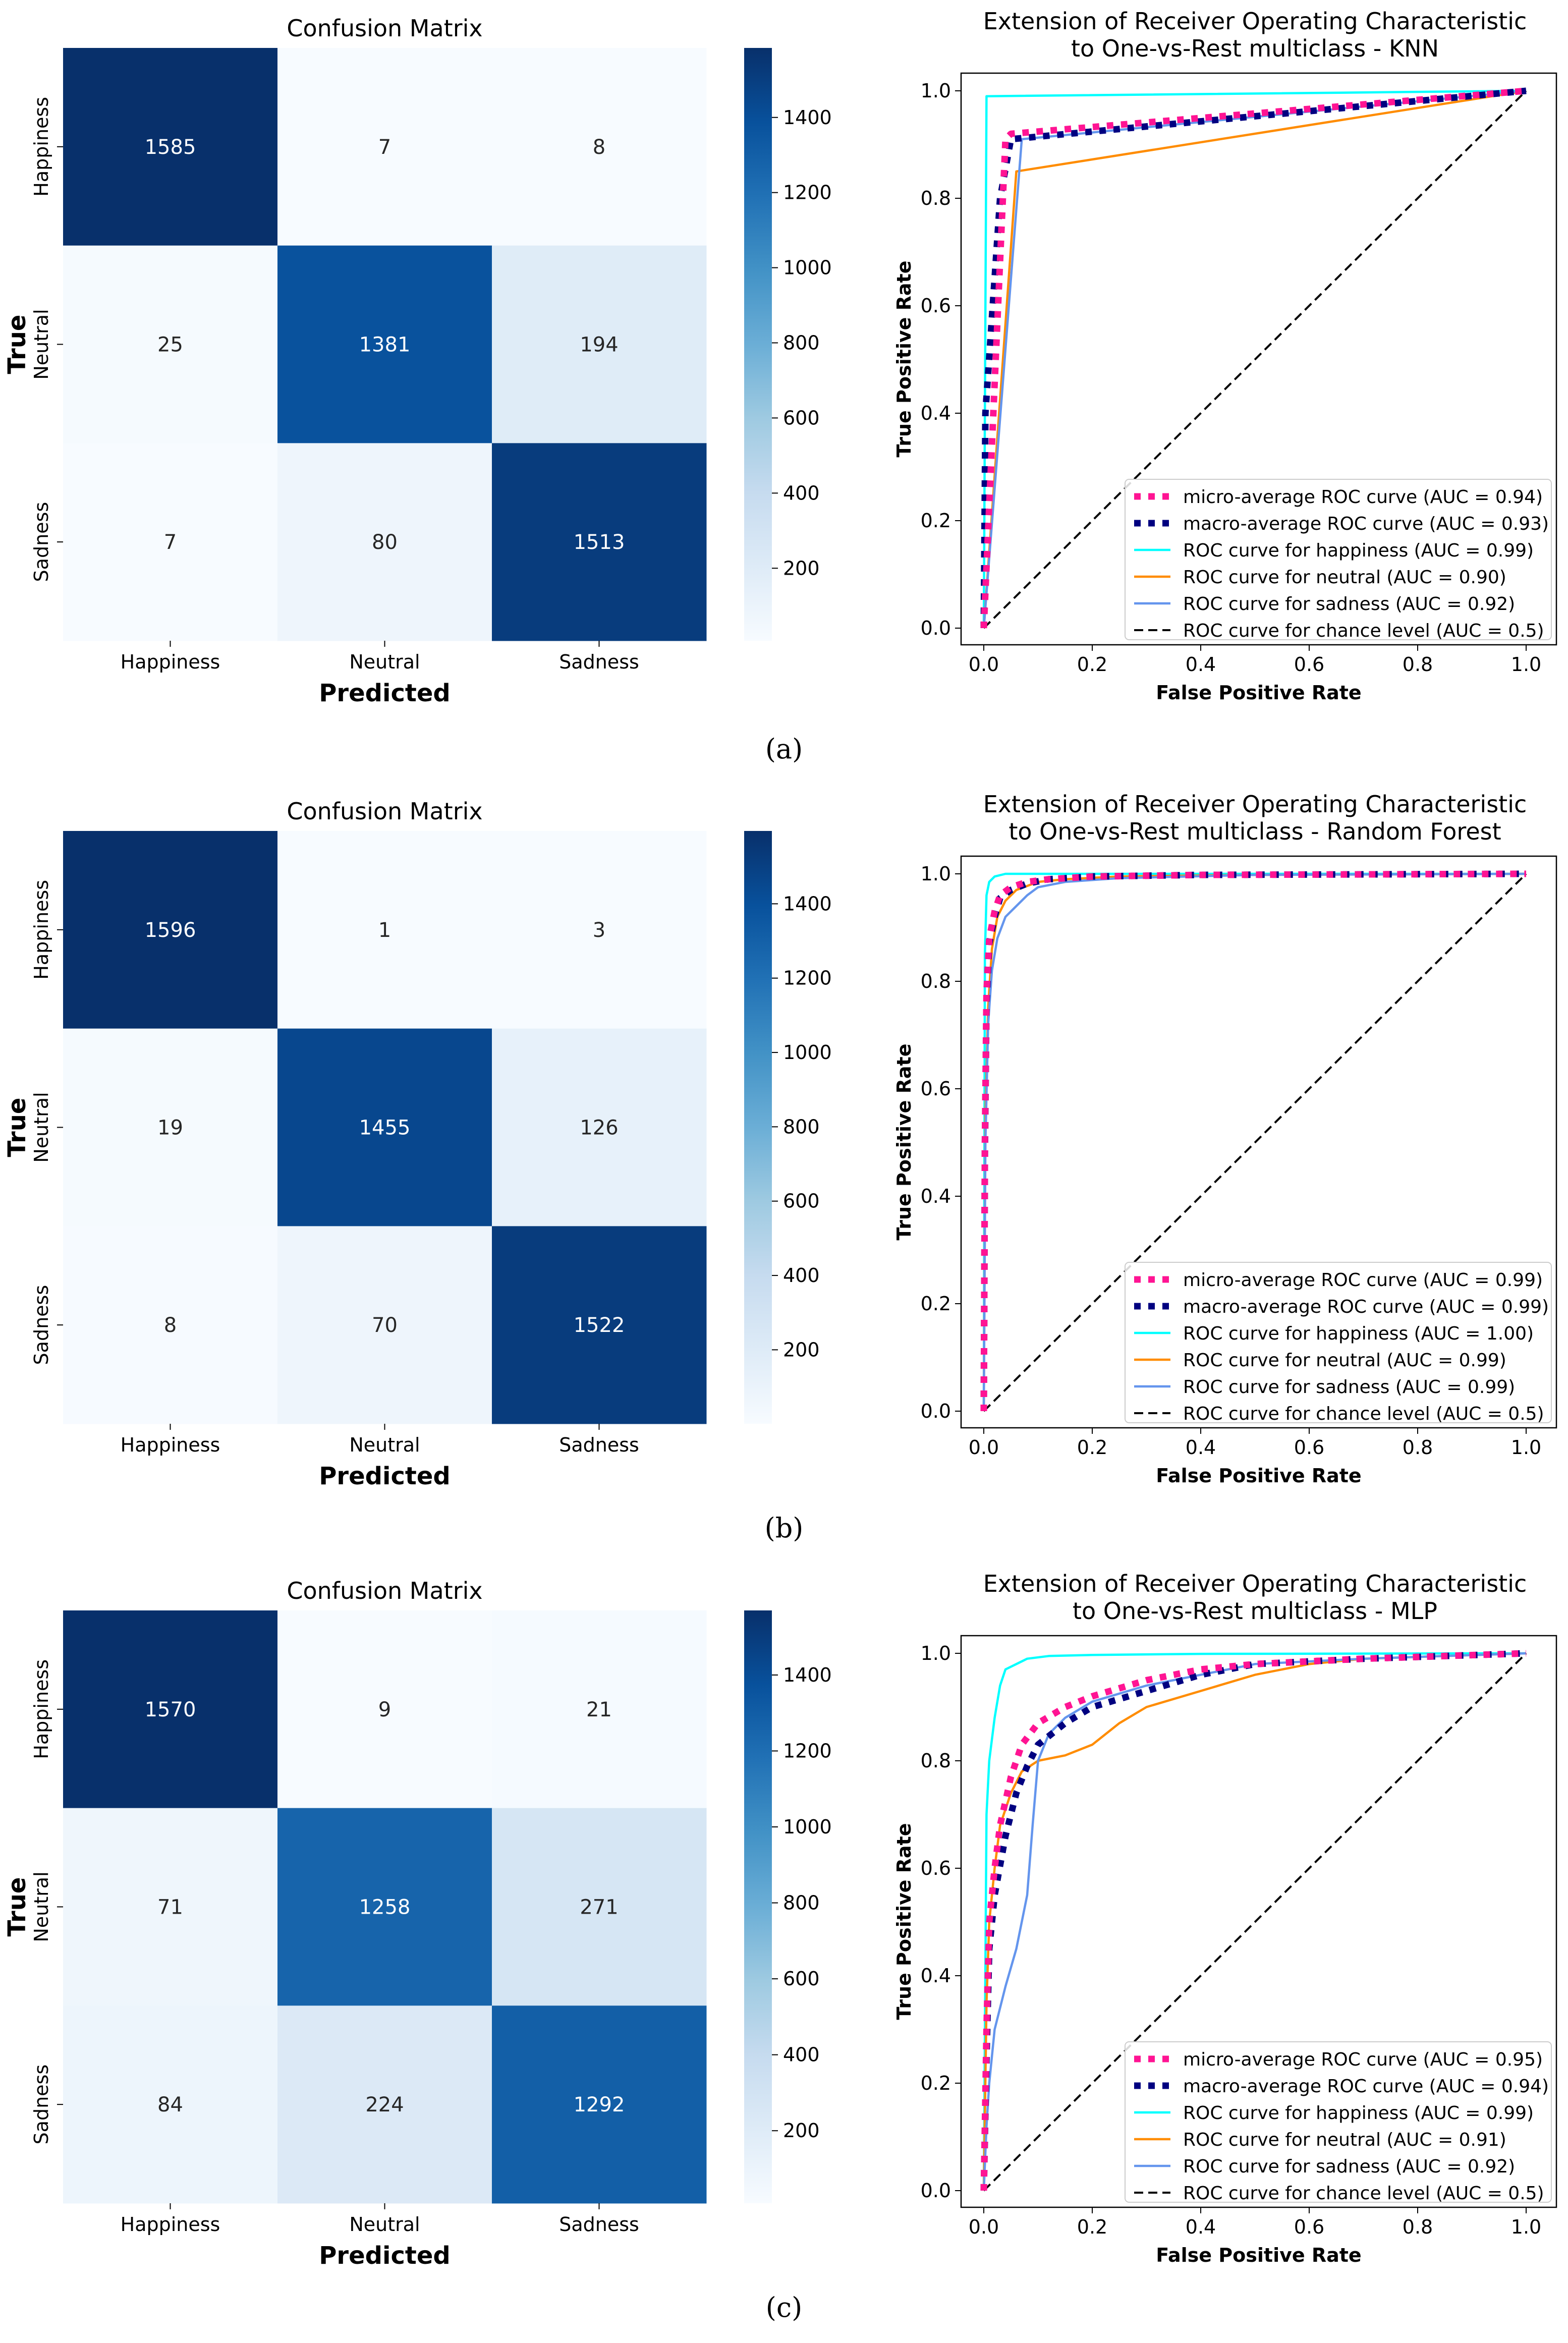  What do you see at coordinates (385, 1325) in the screenshot?
I see `heatmap-cell-value: 70` at bounding box center [385, 1325].